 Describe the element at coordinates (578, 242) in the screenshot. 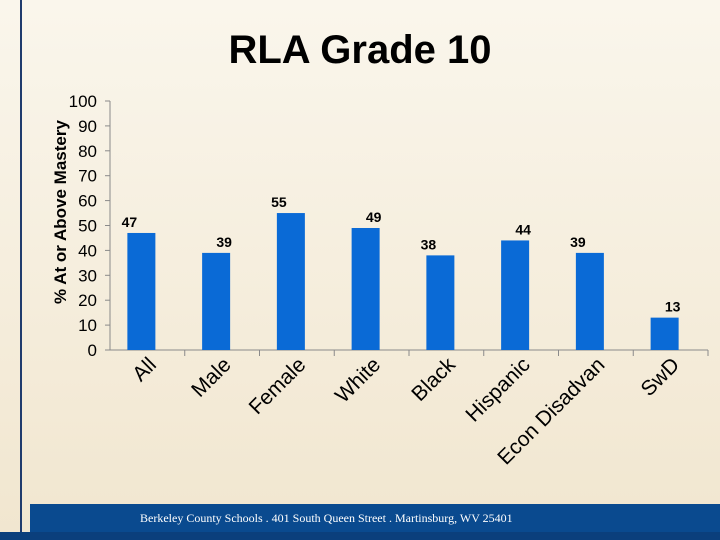

I see `data-label-6: 39` at that location.